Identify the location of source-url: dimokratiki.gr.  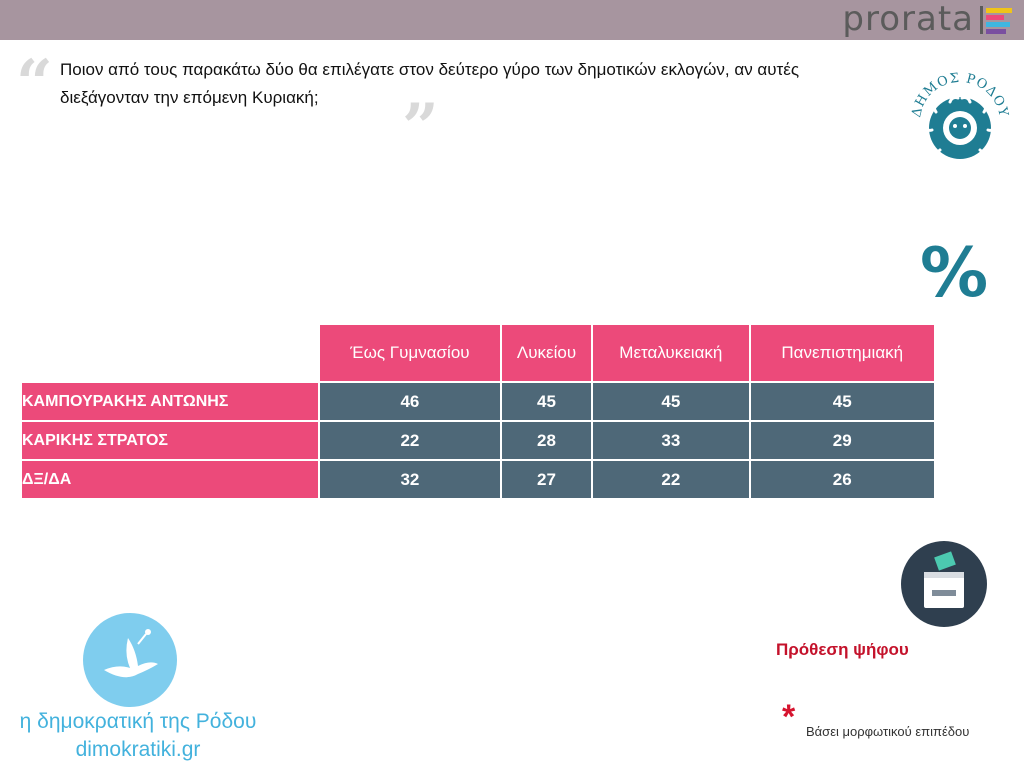
(138, 749).